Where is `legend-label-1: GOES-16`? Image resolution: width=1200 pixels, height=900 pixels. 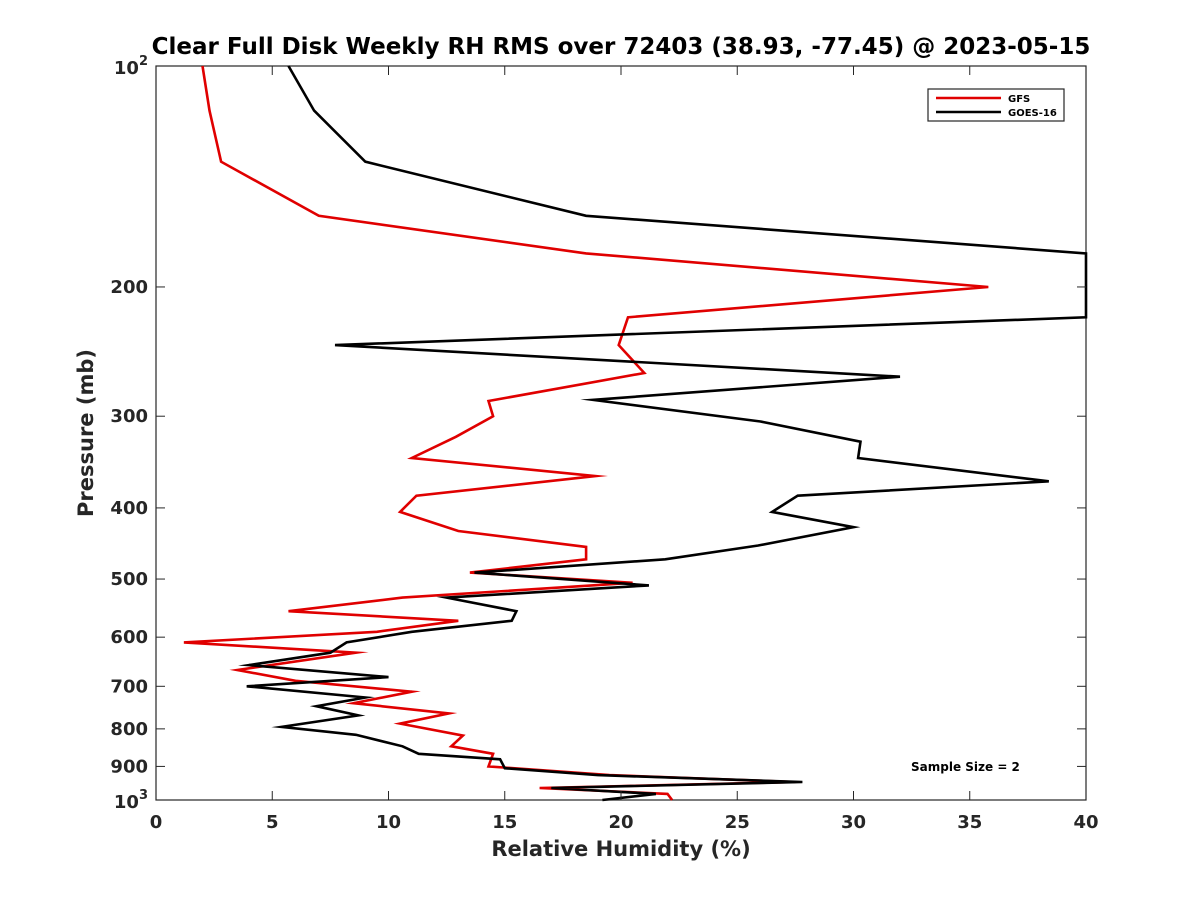
legend-label-1: GOES-16 is located at coordinates (1032, 113).